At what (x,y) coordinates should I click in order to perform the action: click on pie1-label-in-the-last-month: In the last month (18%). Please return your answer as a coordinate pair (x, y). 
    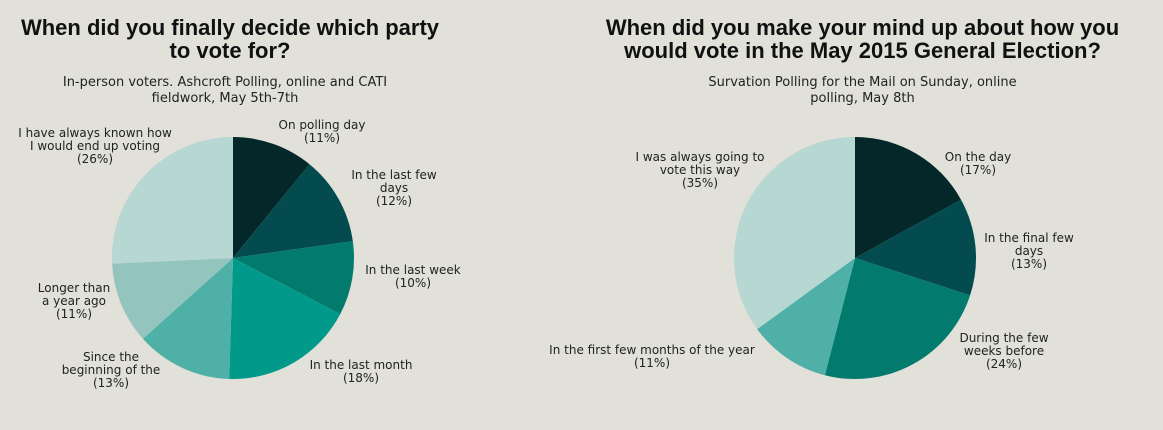
    Looking at the image, I should click on (361, 371).